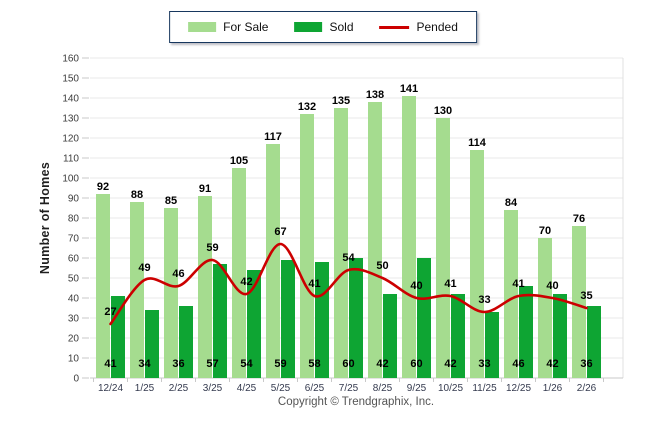 The image size is (646, 434). Describe the element at coordinates (579, 219) in the screenshot. I see `for-sale-value-label: 76` at that location.